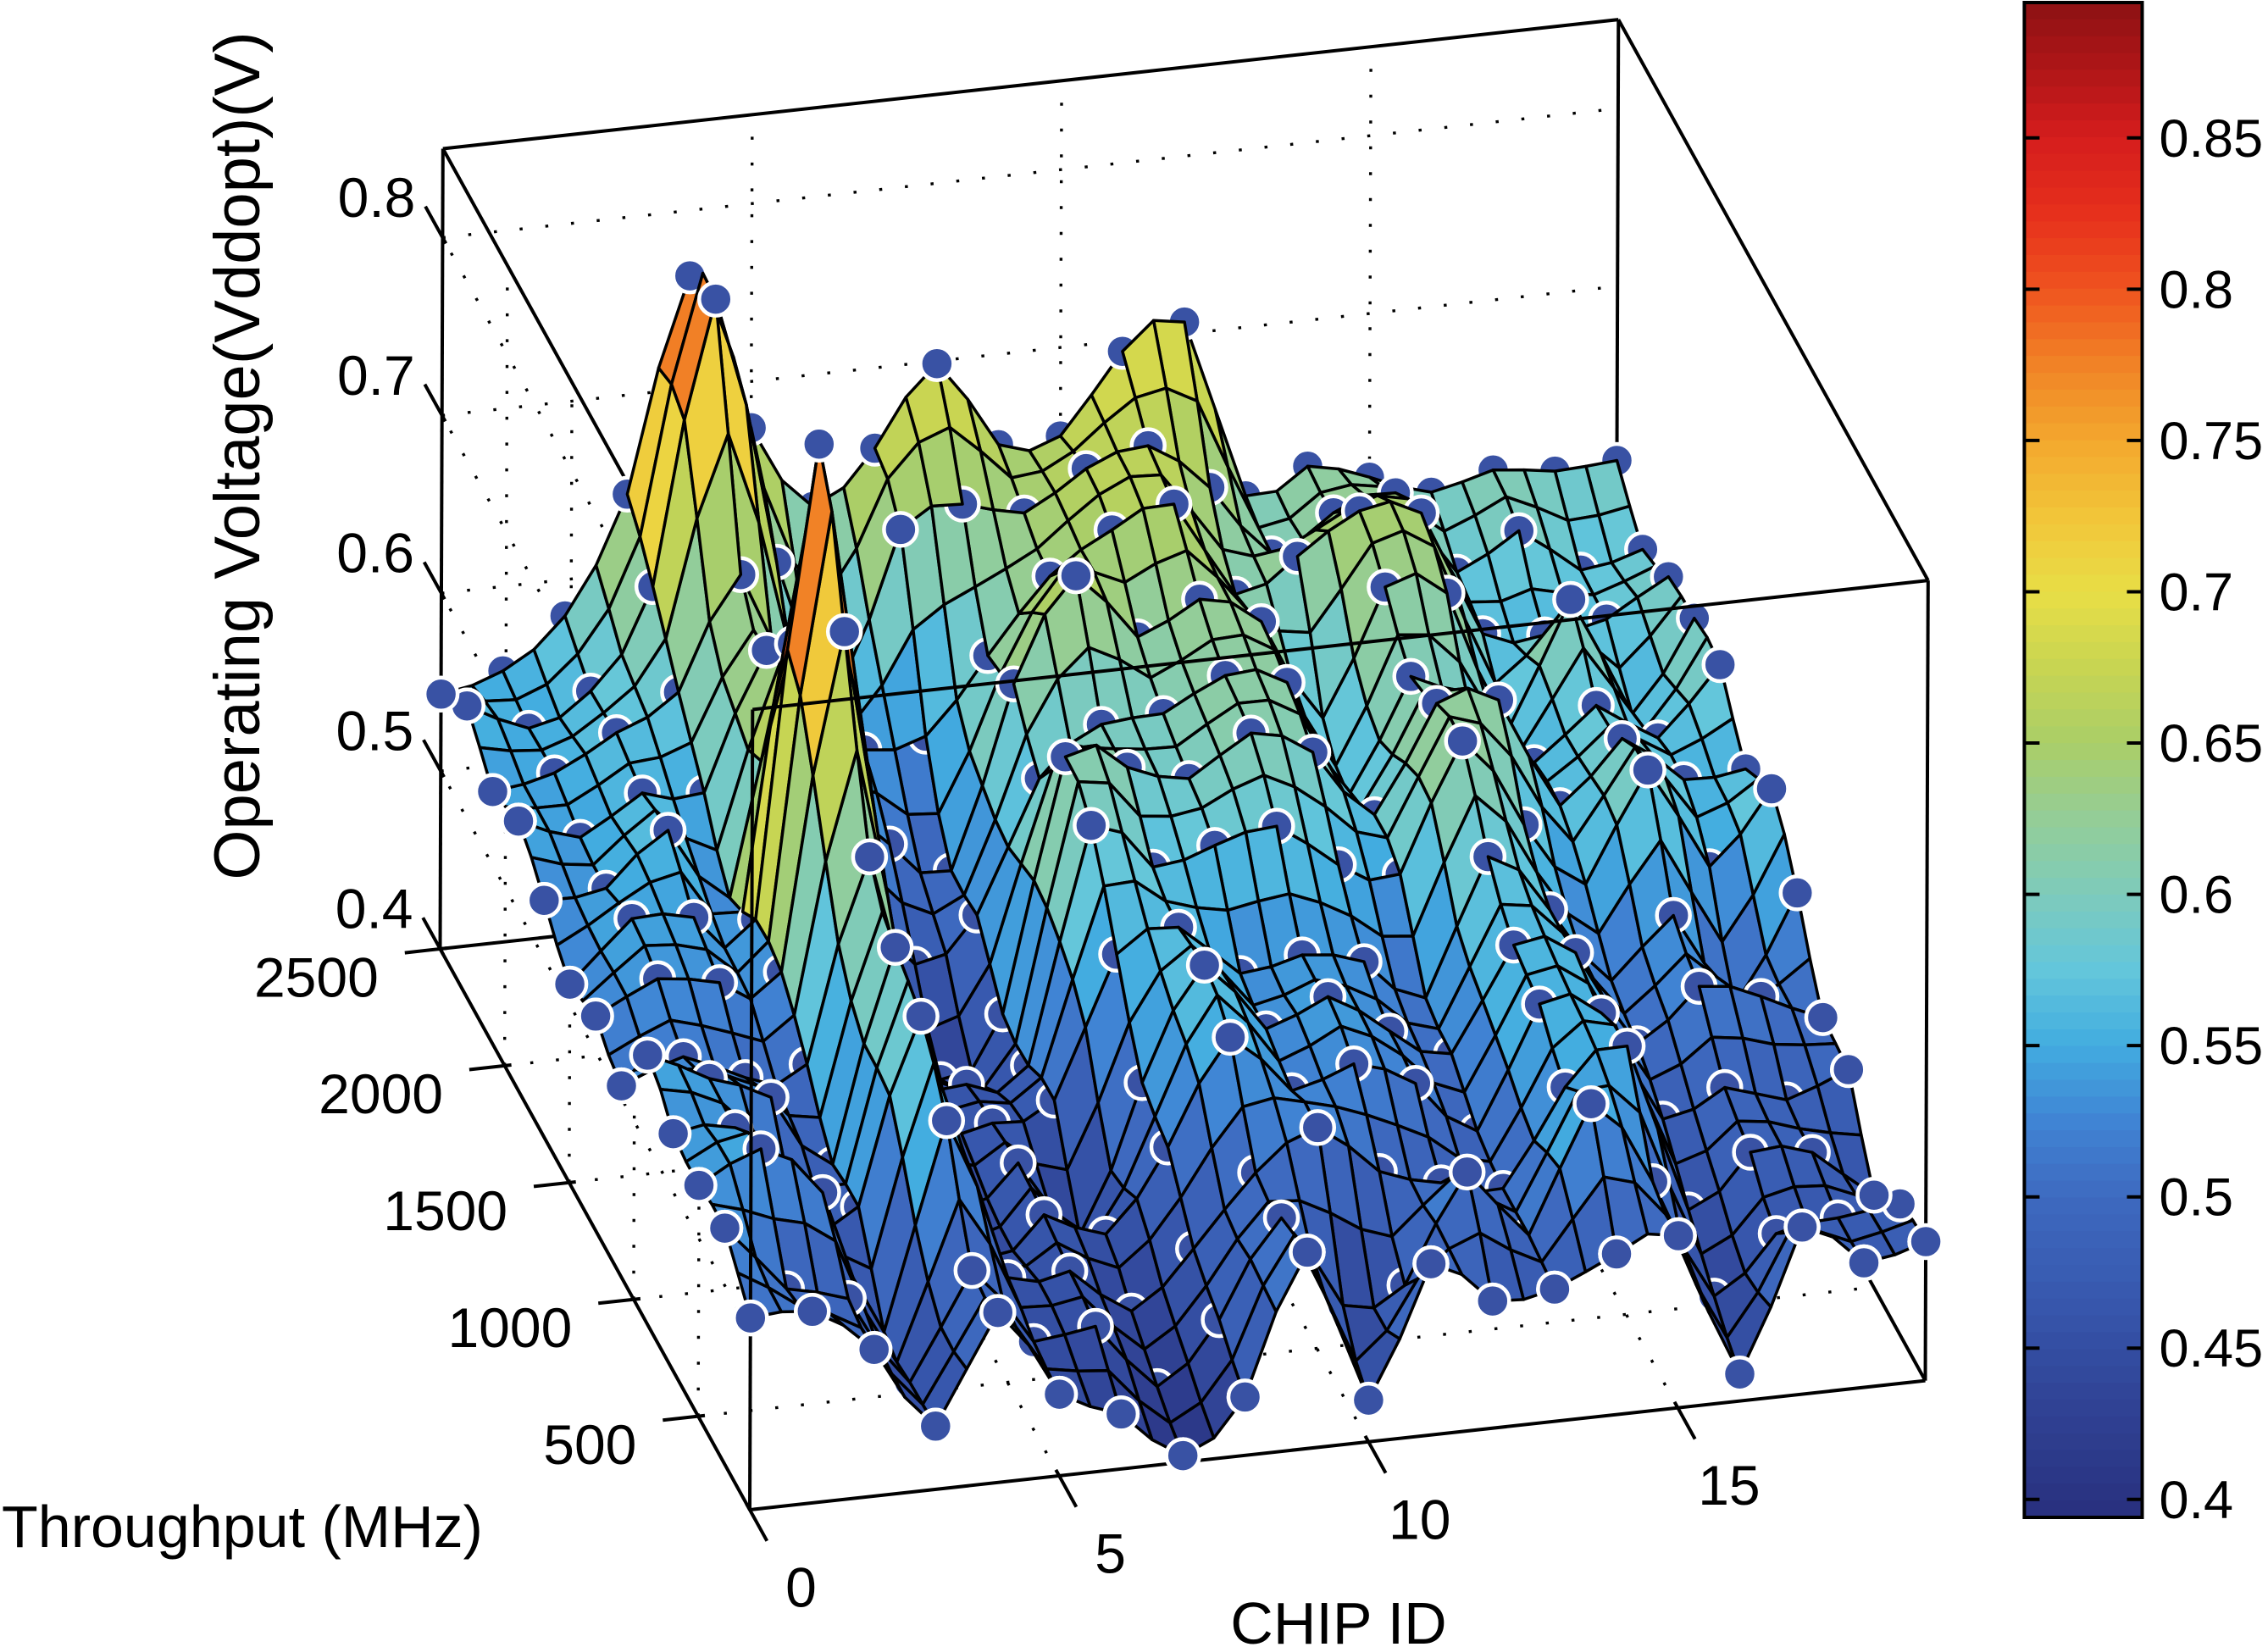  I want to click on svg-text: 2000, so click(381, 1093).